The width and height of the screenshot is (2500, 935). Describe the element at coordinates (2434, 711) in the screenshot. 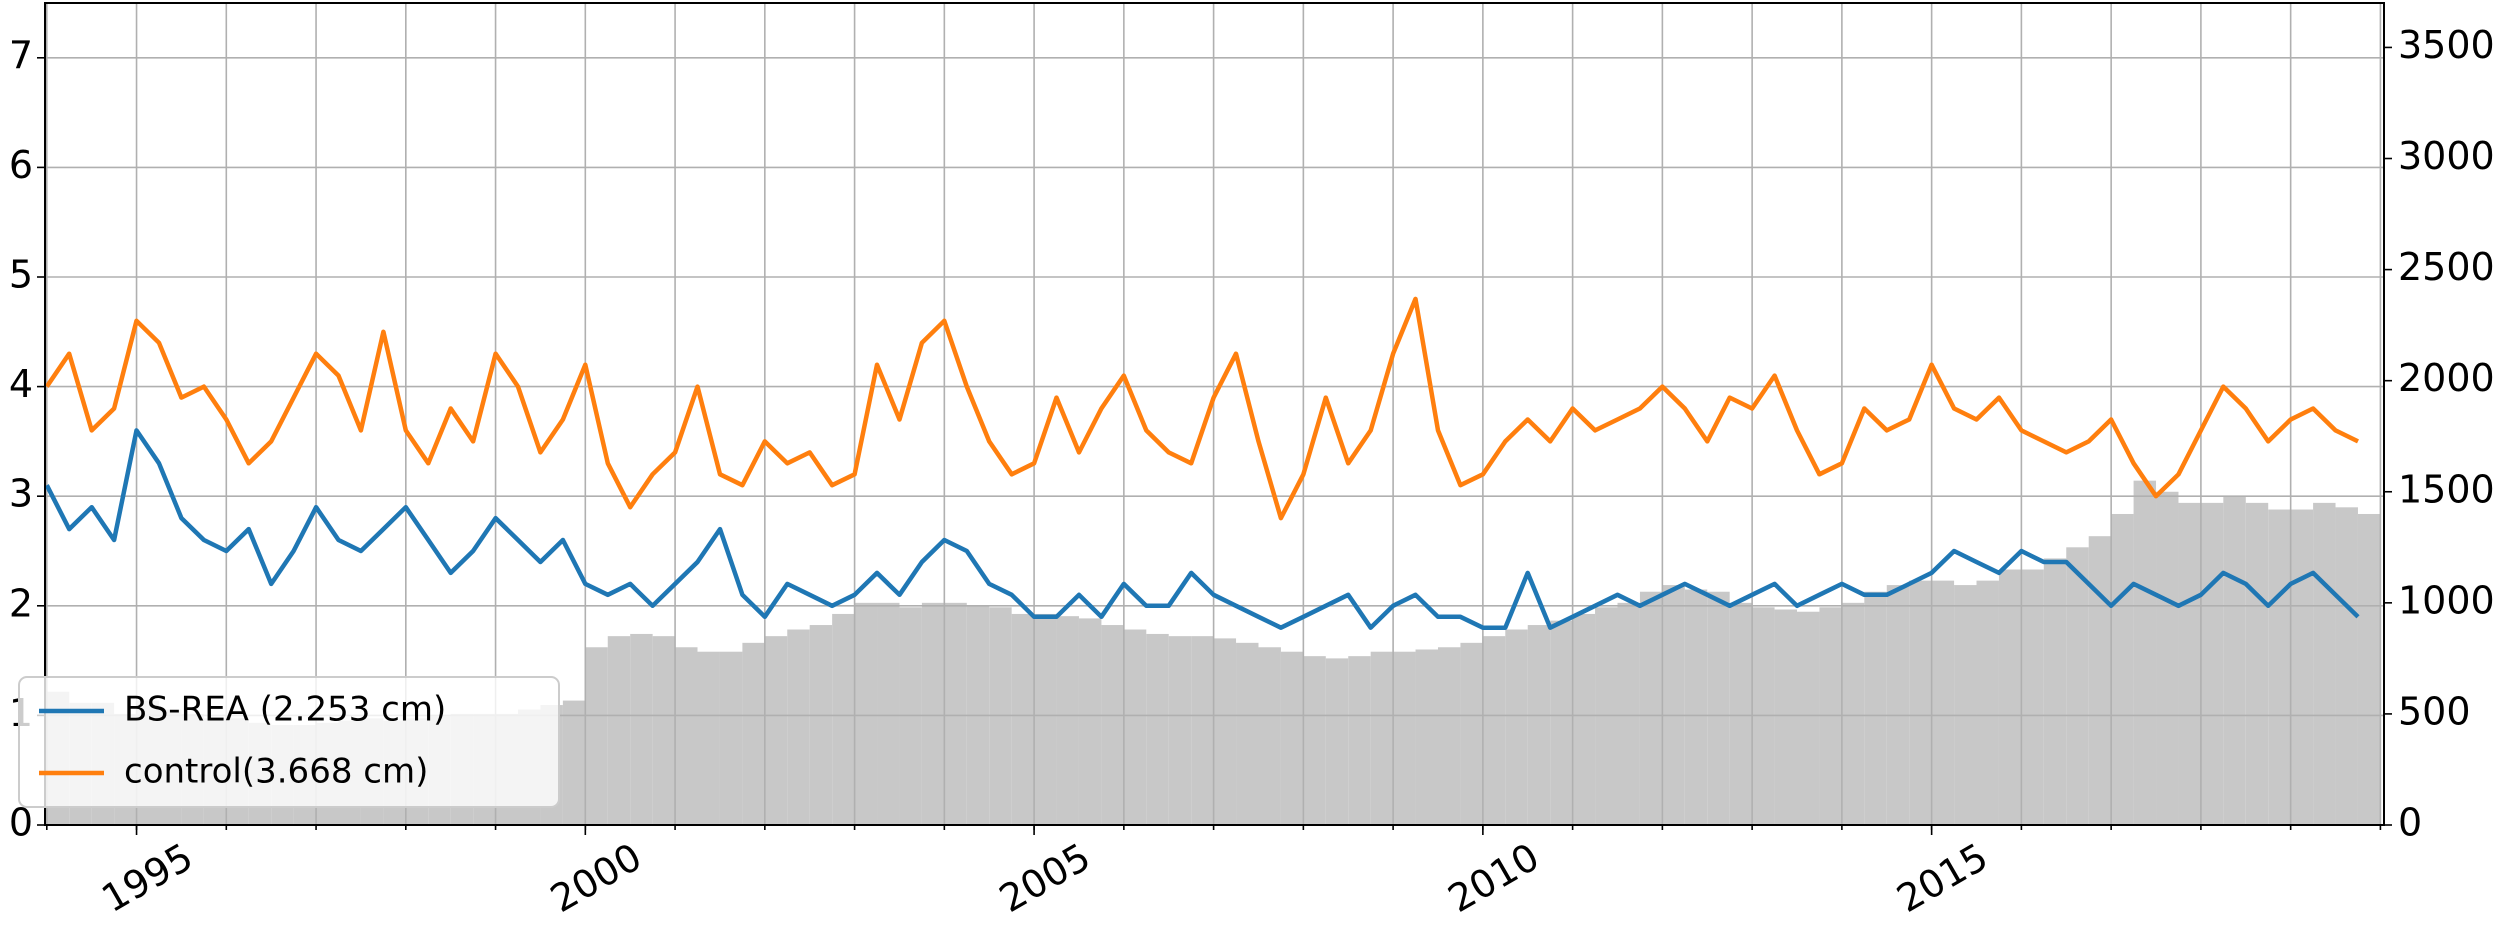

I see `y2-tick-label: 500` at that location.